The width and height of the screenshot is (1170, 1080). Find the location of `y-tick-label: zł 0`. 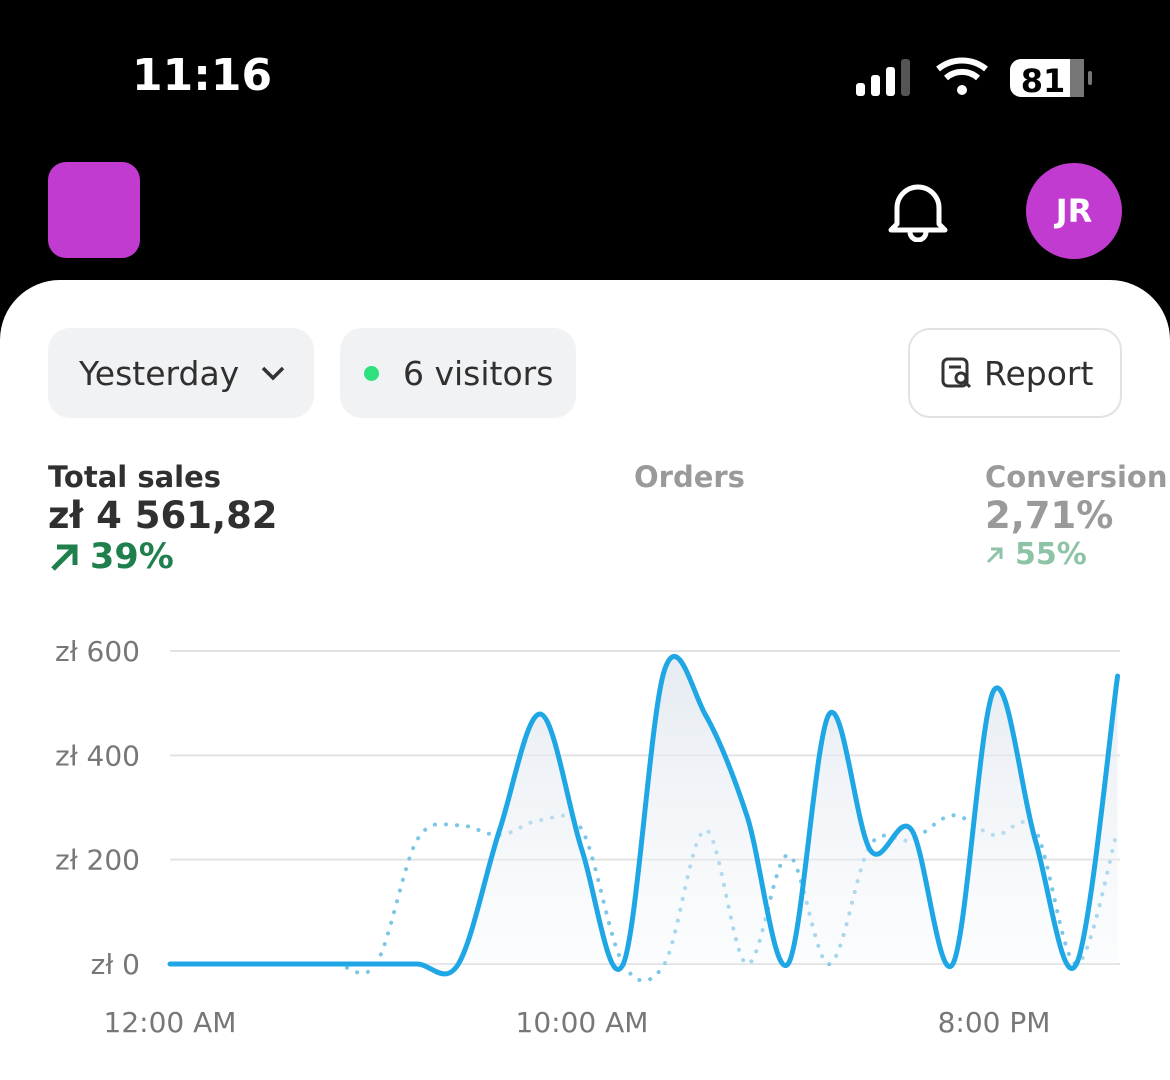

y-tick-label: zł 0 is located at coordinates (115, 964).